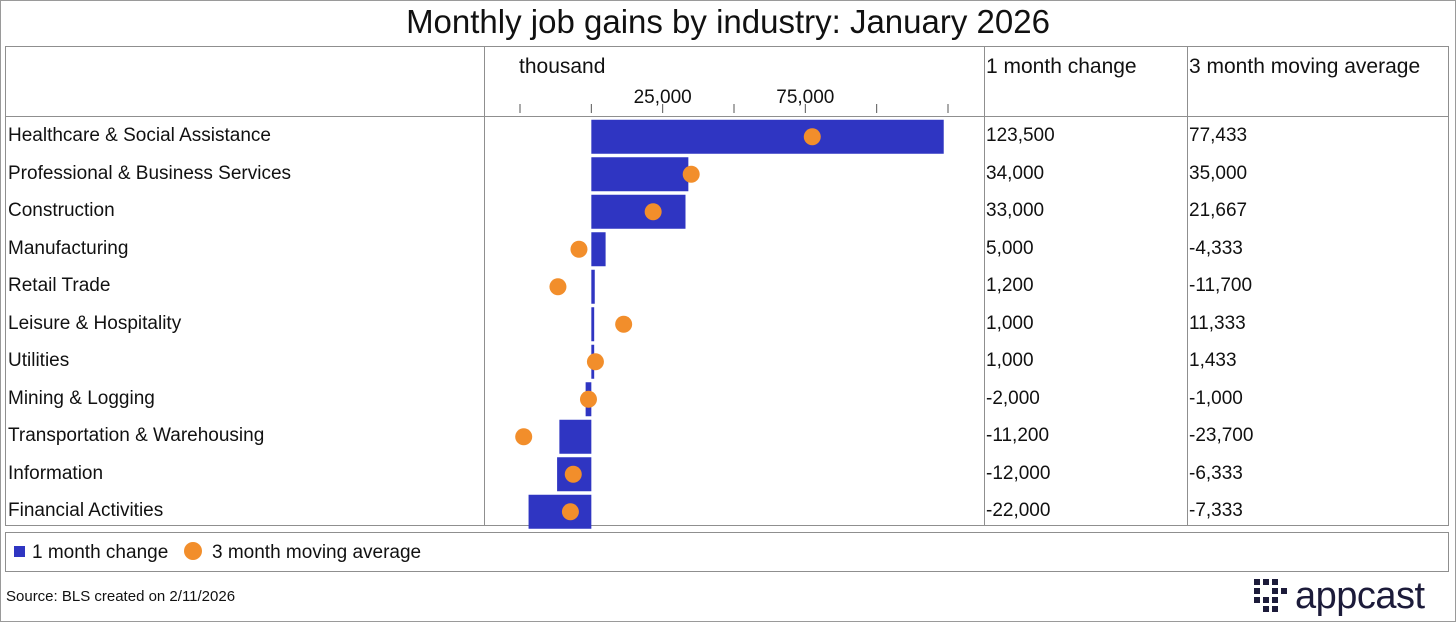 The image size is (1456, 622). What do you see at coordinates (1218, 210) in the screenshot?
I see `three-month-average-value: 21,667` at bounding box center [1218, 210].